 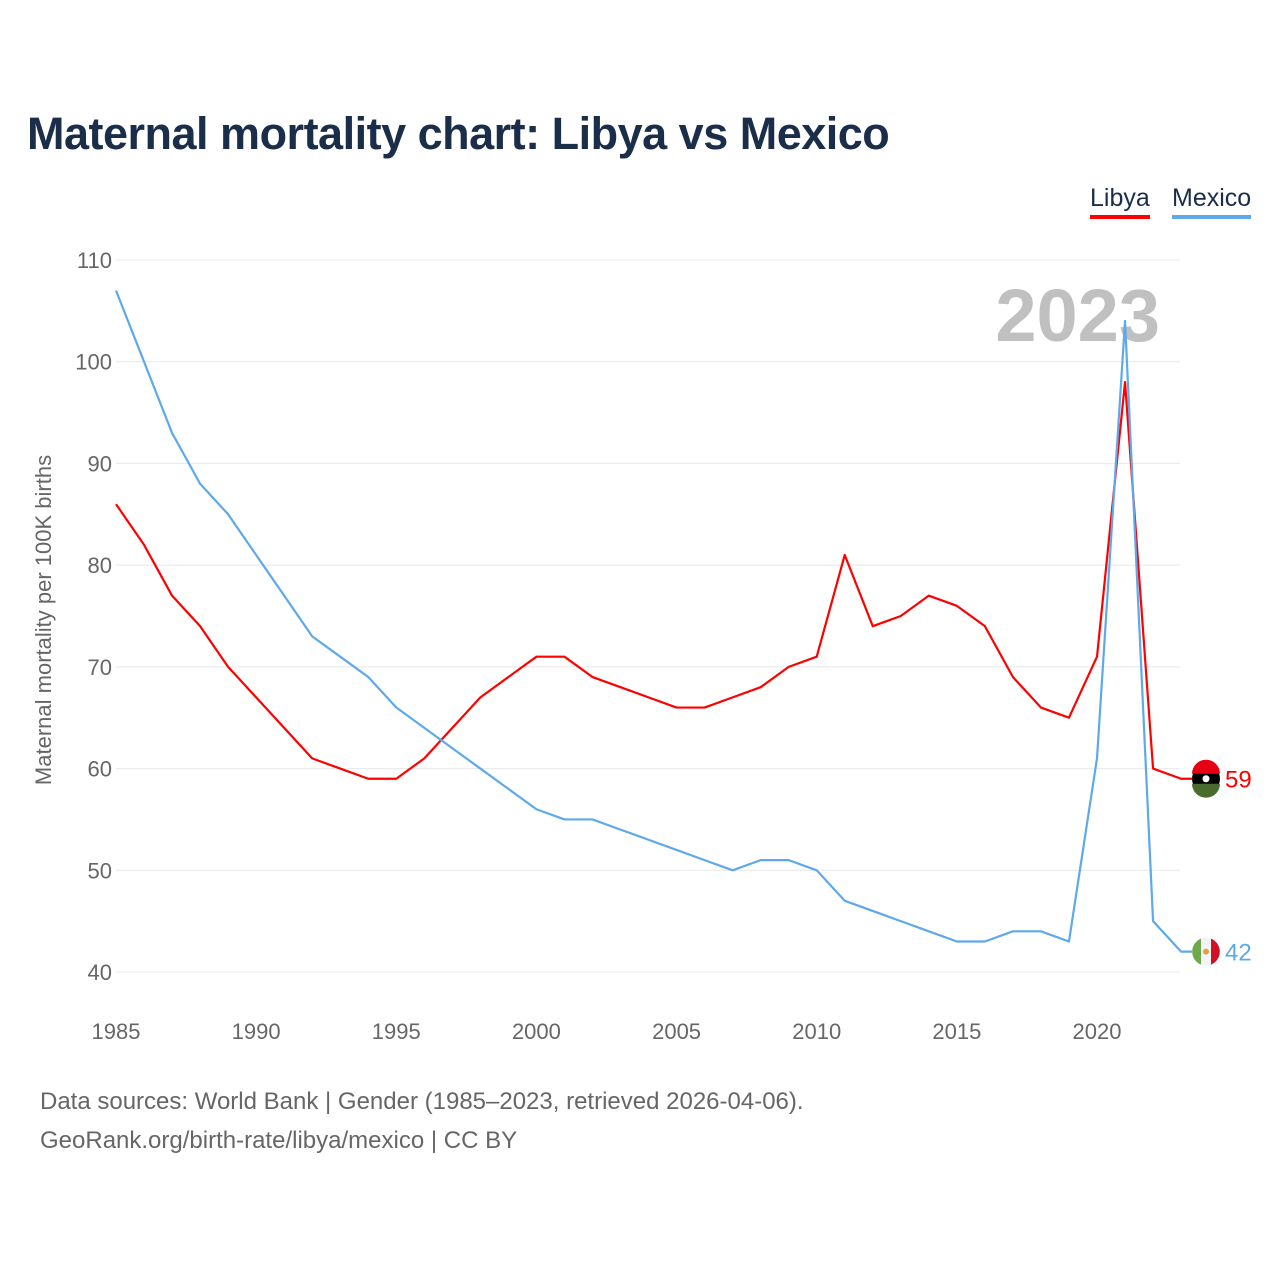 I want to click on y-tick-label: 100, so click(x=93, y=362).